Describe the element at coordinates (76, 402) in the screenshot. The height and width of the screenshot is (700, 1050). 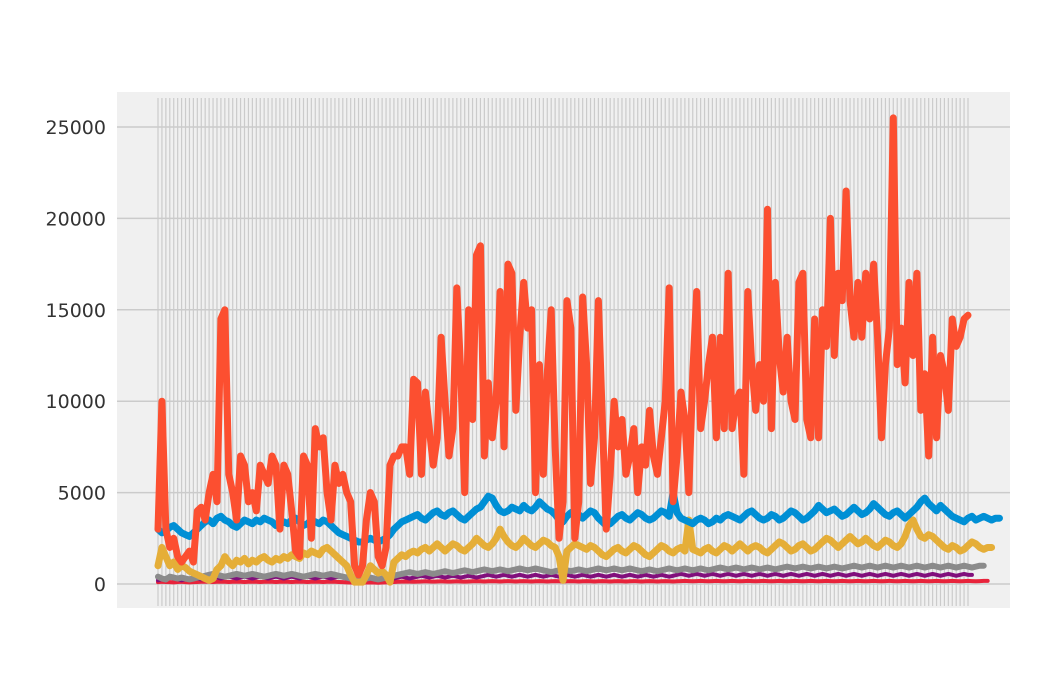
I see `y-tick-label: 10000` at that location.